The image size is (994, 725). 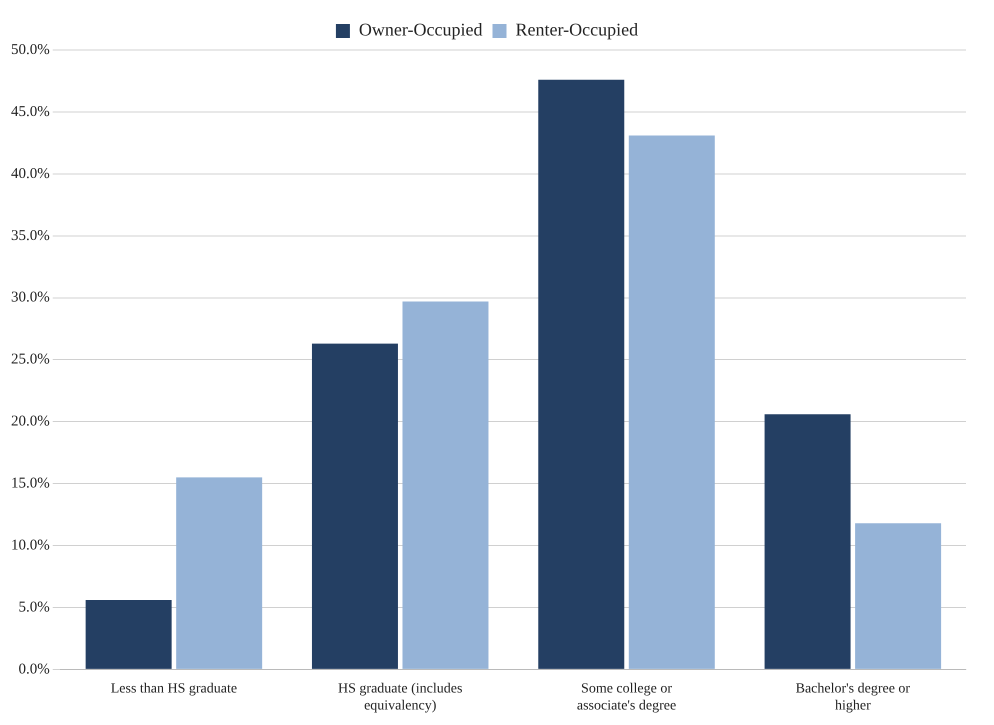 What do you see at coordinates (853, 697) in the screenshot?
I see `x-tick-label: Bachelor's degree or higher` at bounding box center [853, 697].